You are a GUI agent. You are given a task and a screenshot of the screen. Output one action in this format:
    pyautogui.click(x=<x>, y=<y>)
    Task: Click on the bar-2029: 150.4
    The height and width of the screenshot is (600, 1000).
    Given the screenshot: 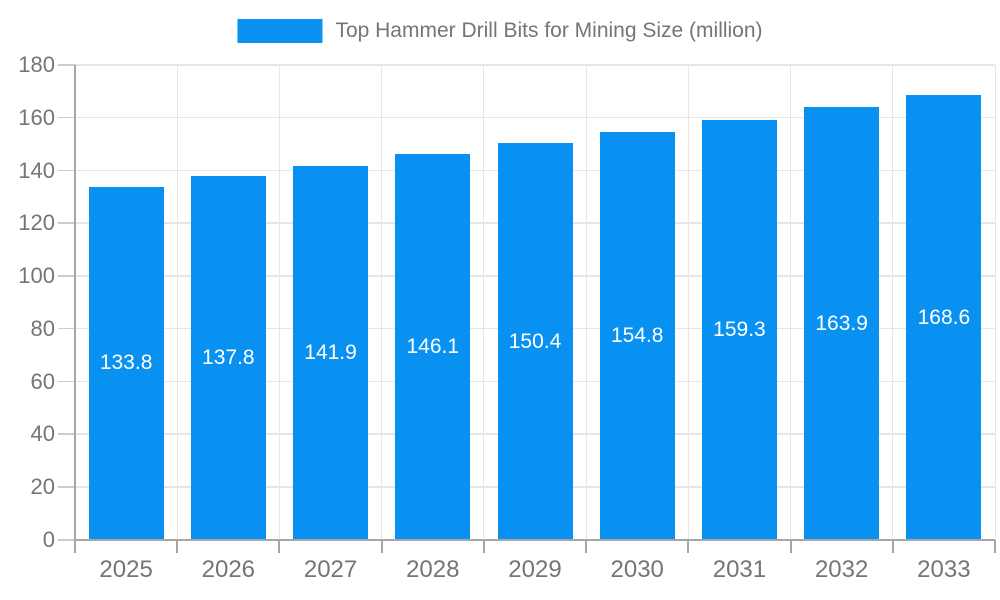 What is the action you would take?
    pyautogui.click(x=535, y=341)
    